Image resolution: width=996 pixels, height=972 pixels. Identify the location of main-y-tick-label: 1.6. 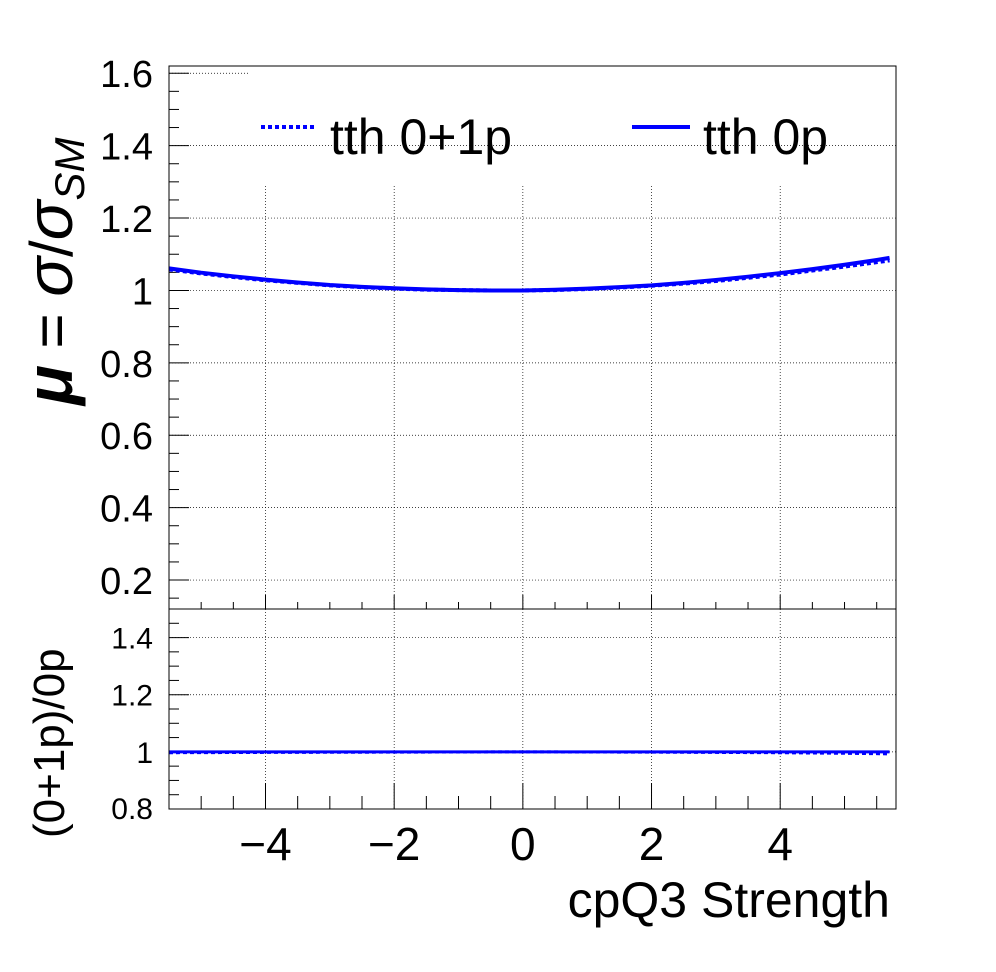
(126, 75).